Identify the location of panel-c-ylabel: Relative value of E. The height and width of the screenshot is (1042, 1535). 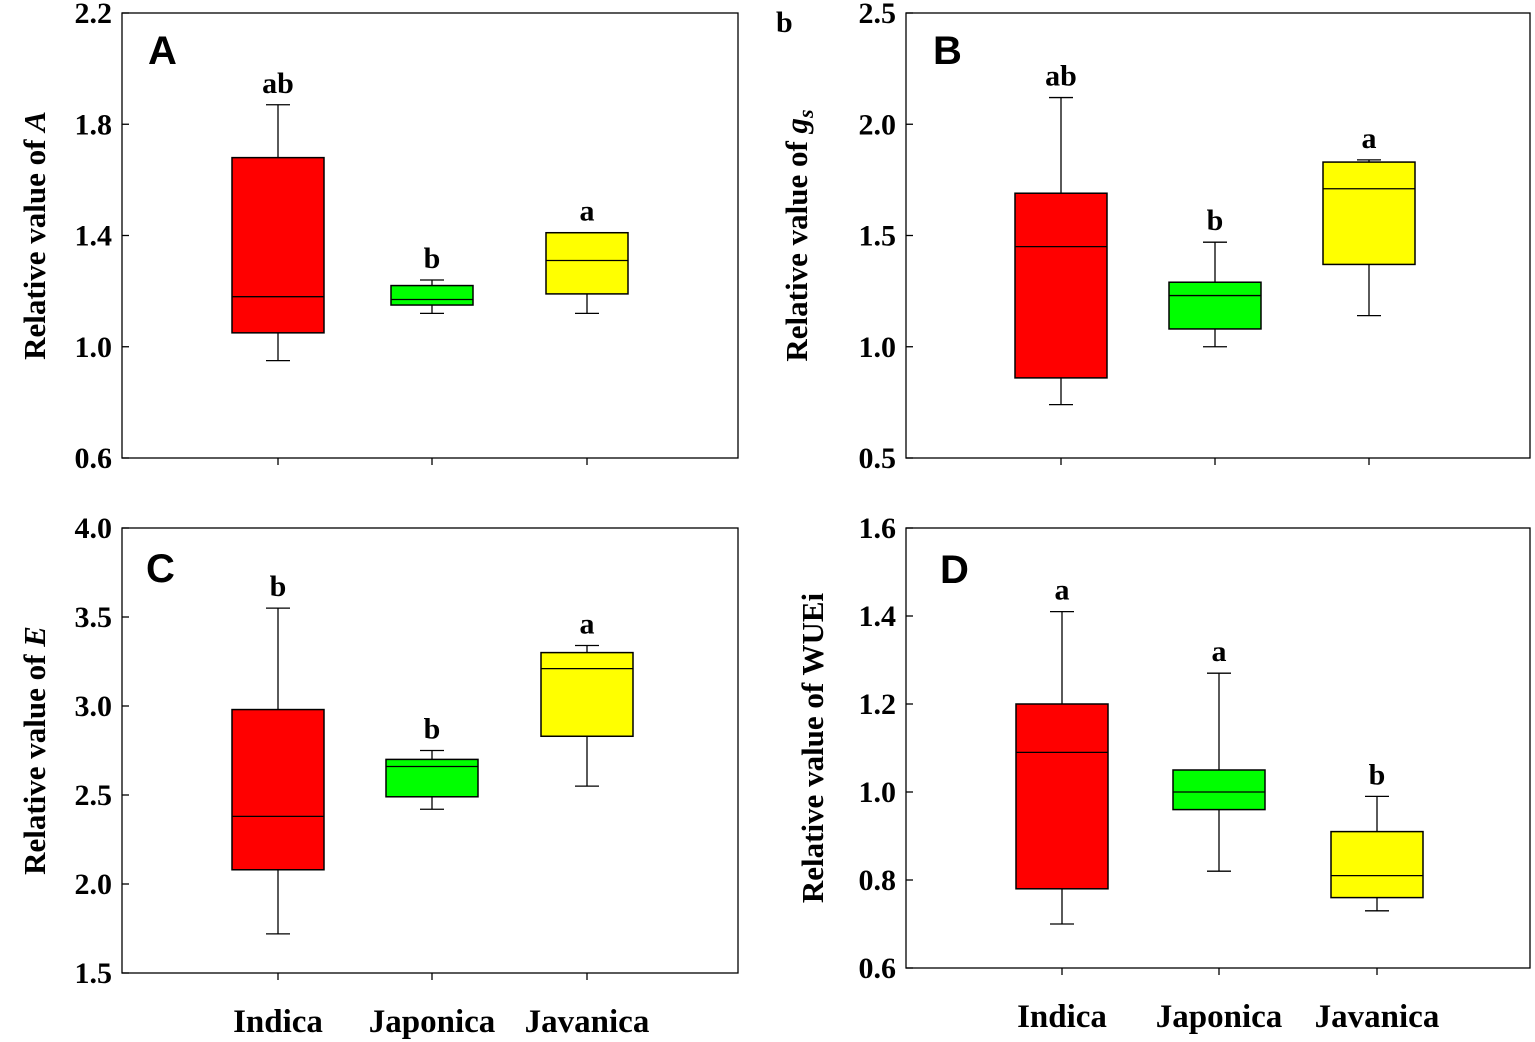
(34, 750).